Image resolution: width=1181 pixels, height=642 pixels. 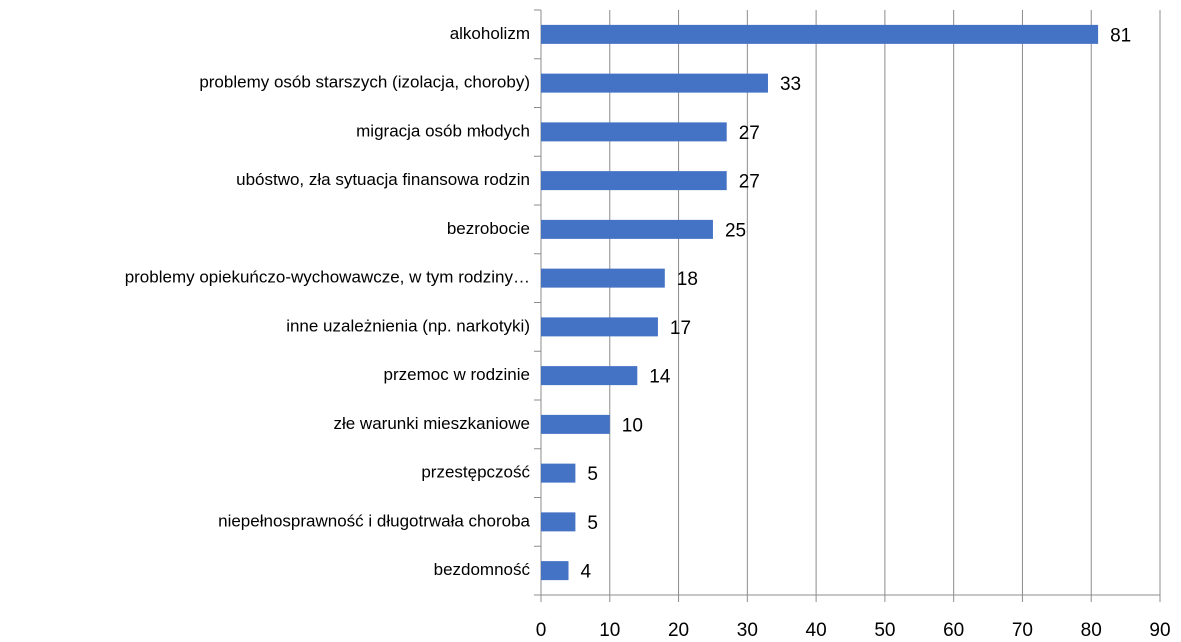 What do you see at coordinates (490, 33) in the screenshot?
I see `y-tick-label: alkoholizm` at bounding box center [490, 33].